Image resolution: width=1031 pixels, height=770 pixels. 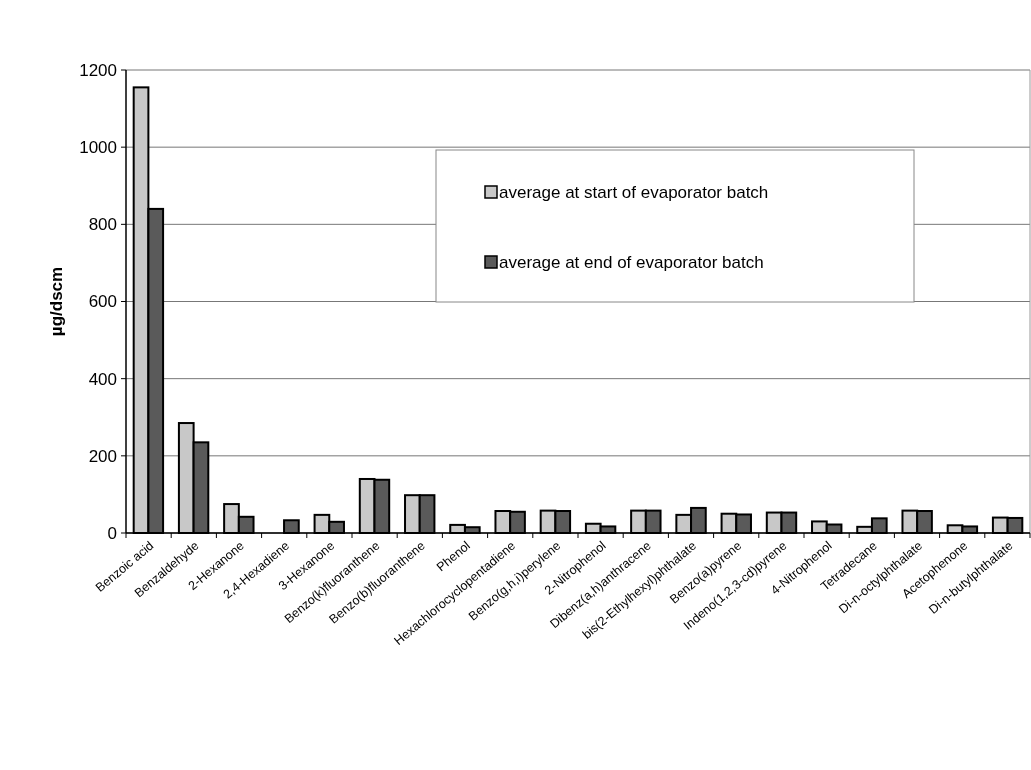 What do you see at coordinates (631, 262) in the screenshot?
I see `legend-label: average at end of evaporator batch` at bounding box center [631, 262].